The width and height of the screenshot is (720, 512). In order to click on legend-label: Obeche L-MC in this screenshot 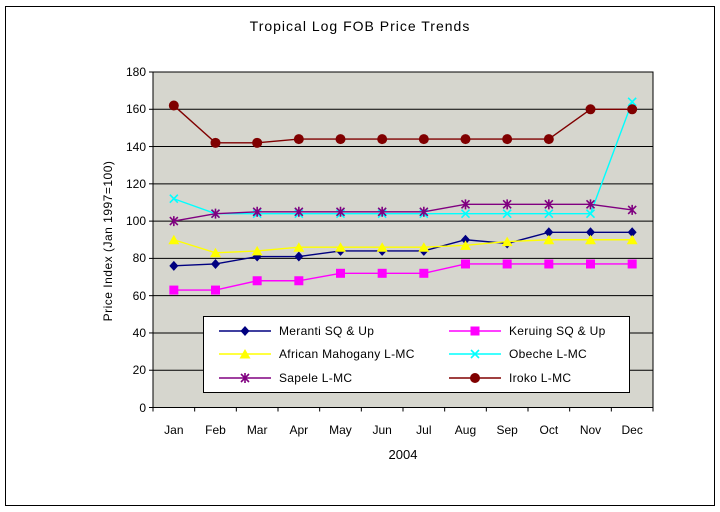, I will do `click(548, 354)`.